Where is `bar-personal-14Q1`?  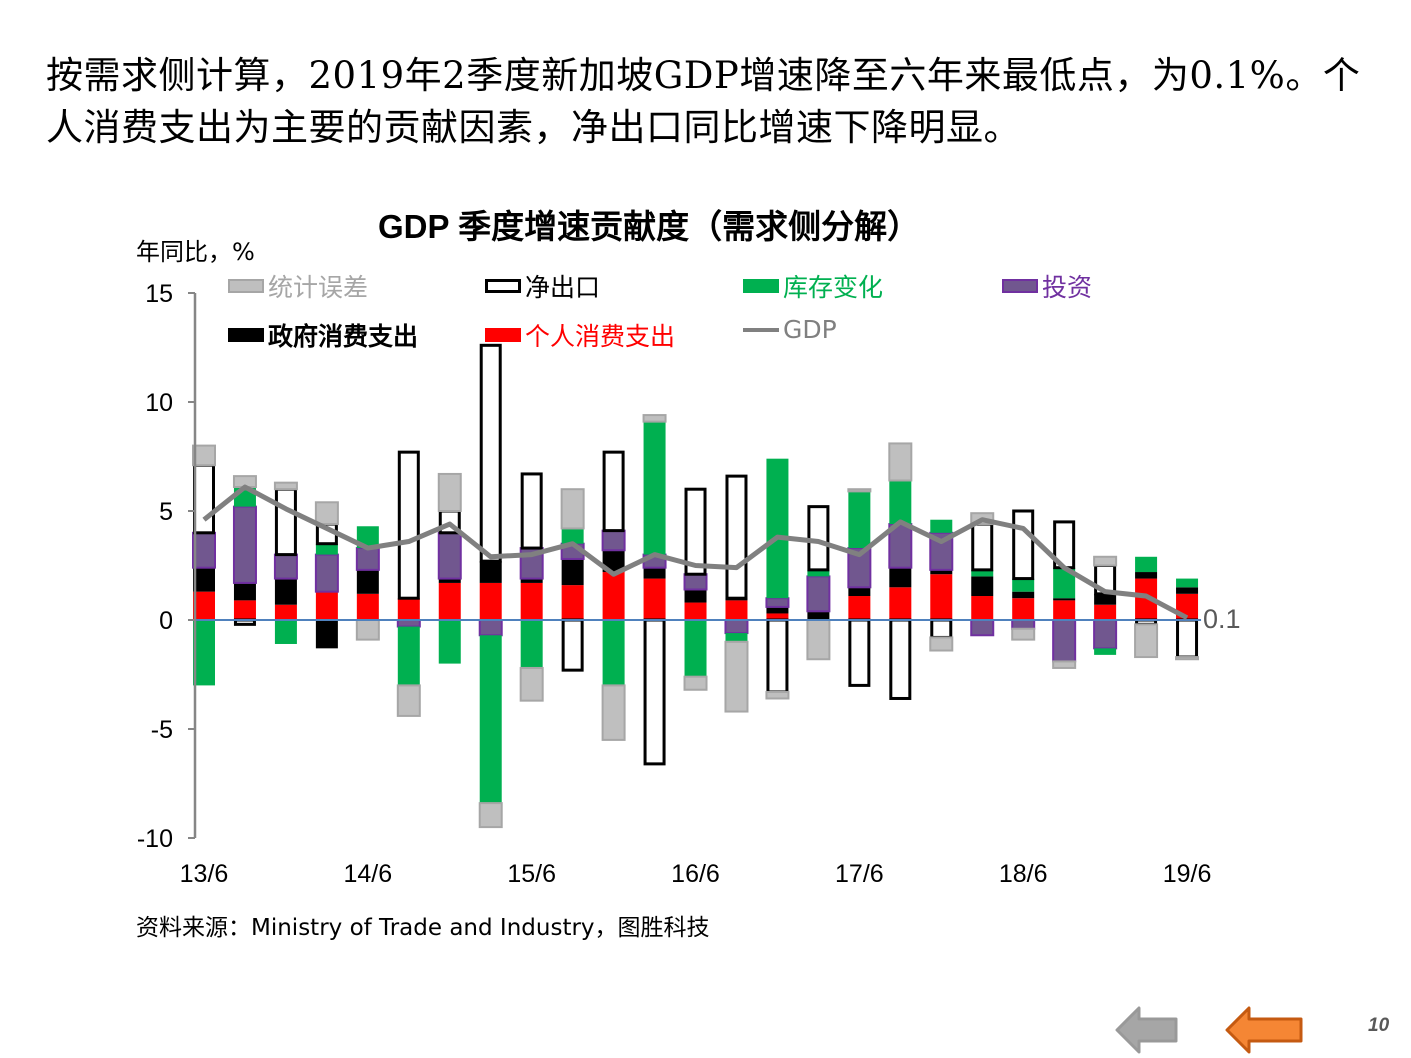
bar-personal-14Q1 is located at coordinates (326, 605).